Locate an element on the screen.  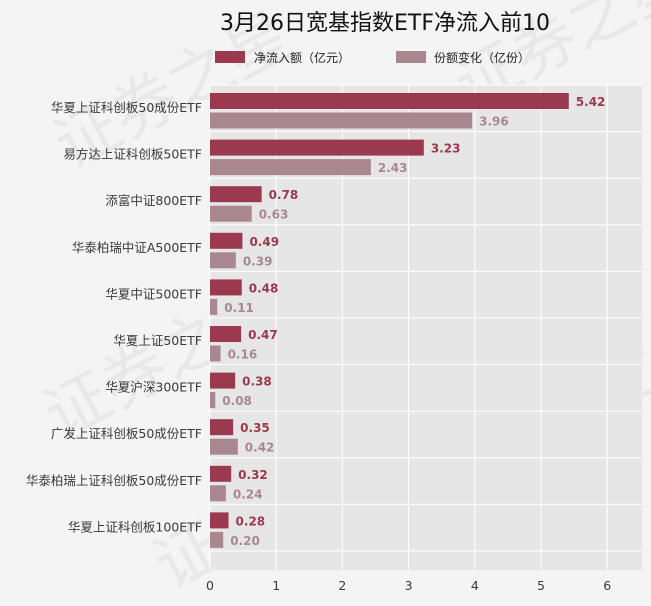
value-label-net-inflow: 0.38 is located at coordinates (257, 382).